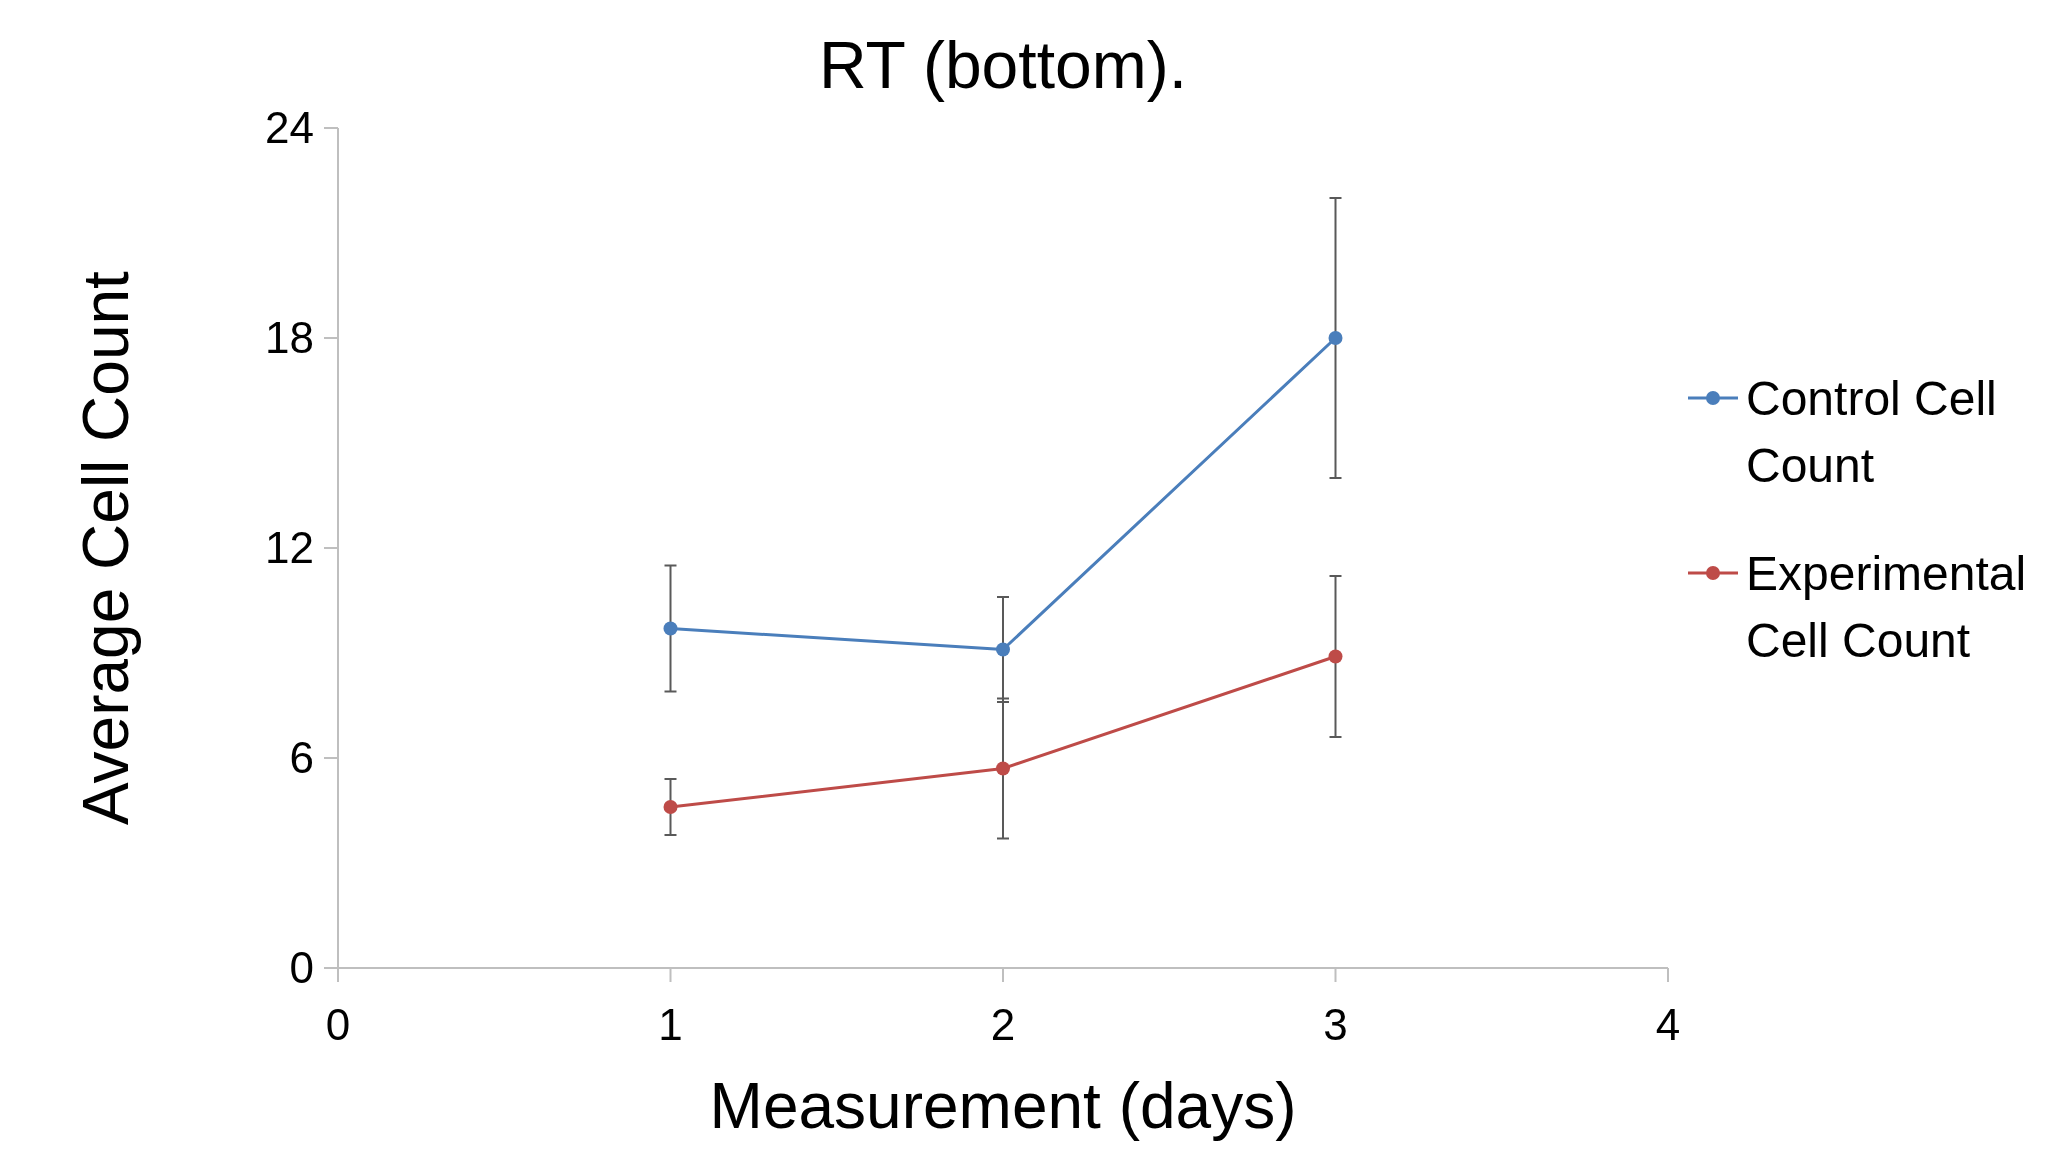  I want to click on y-axis-title: Average Cell Count, so click(106, 547).